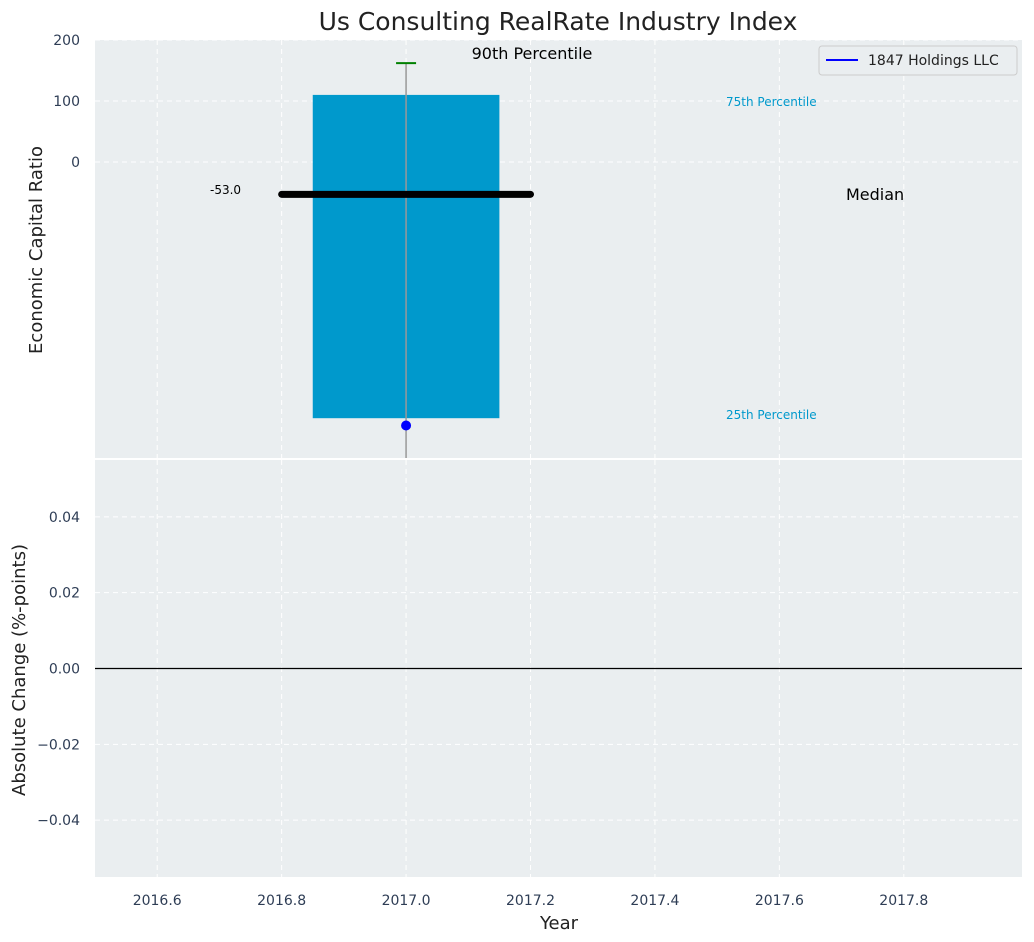 The height and width of the screenshot is (942, 1034). I want to click on x-tick-label: 2017.4, so click(654, 901).